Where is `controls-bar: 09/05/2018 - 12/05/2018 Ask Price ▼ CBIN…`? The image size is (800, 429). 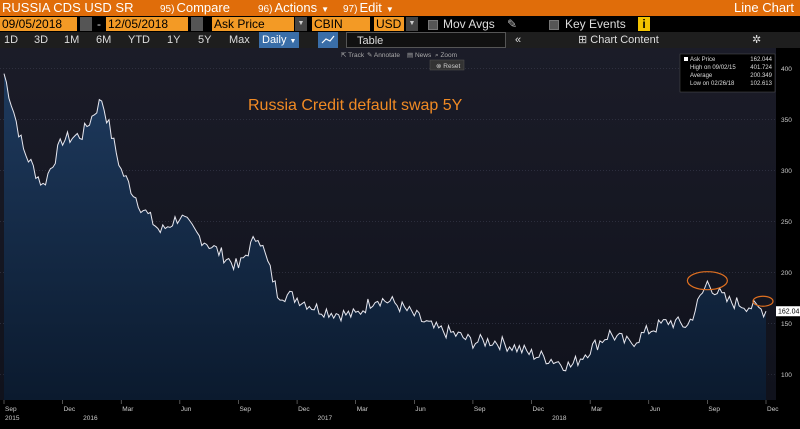 controls-bar: 09/05/2018 - 12/05/2018 Ask Price ▼ CBIN… is located at coordinates (400, 24).